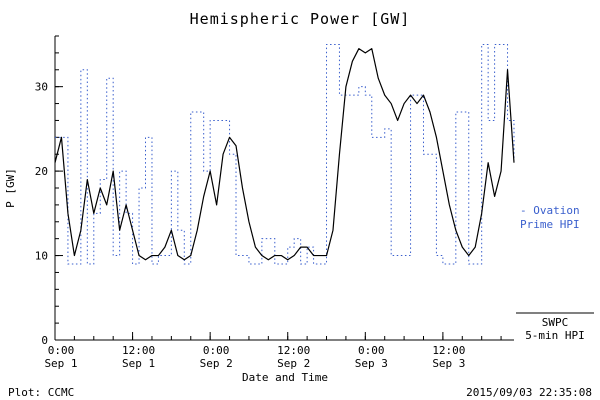 The height and width of the screenshot is (400, 600). What do you see at coordinates (41, 392) in the screenshot?
I see `plot-source-text: Plot: CCMC` at bounding box center [41, 392].